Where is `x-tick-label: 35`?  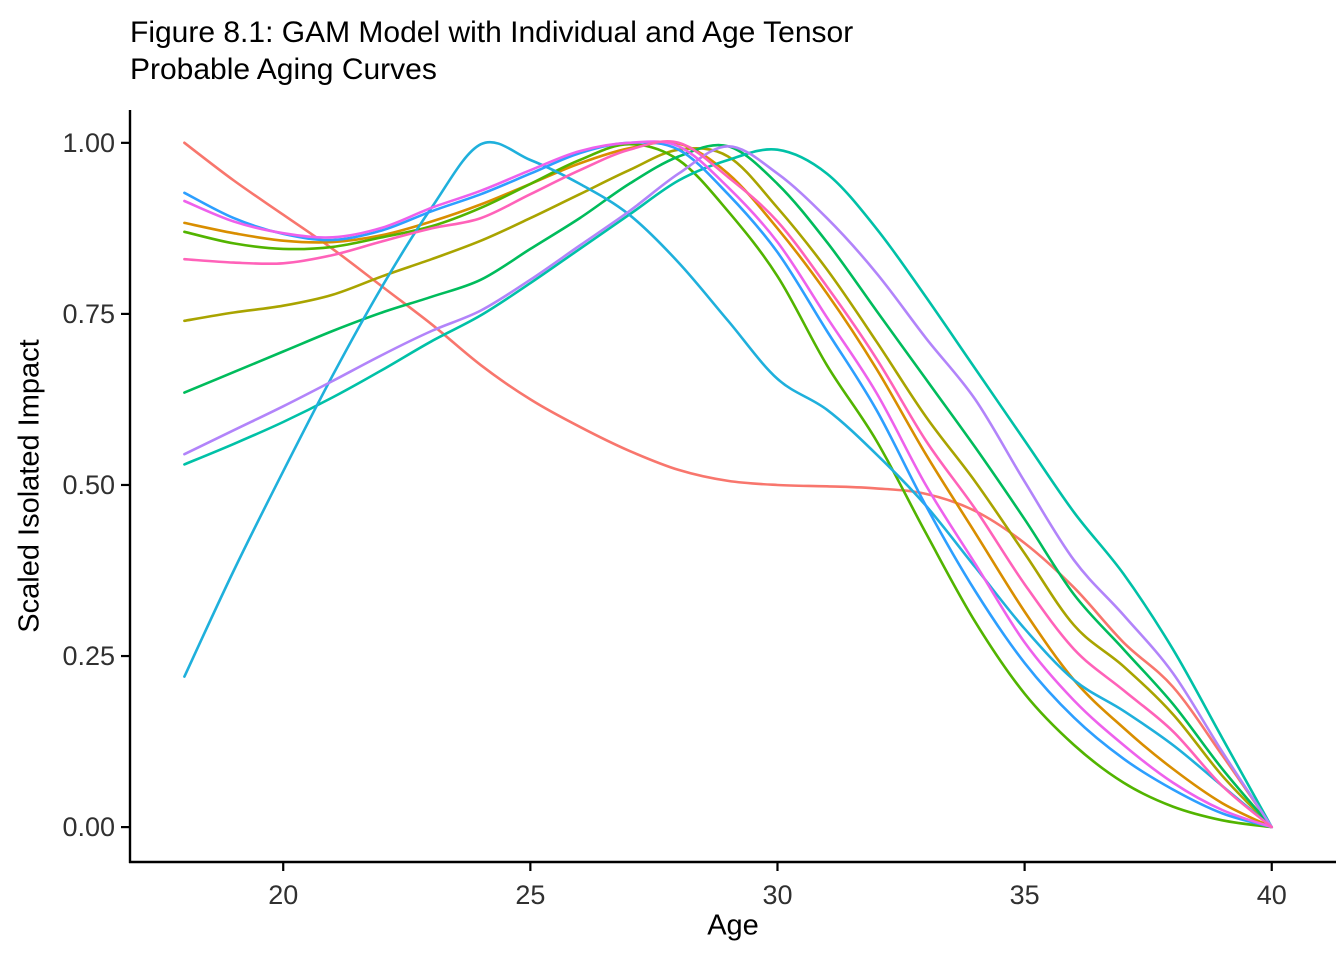 x-tick-label: 35 is located at coordinates (1025, 895).